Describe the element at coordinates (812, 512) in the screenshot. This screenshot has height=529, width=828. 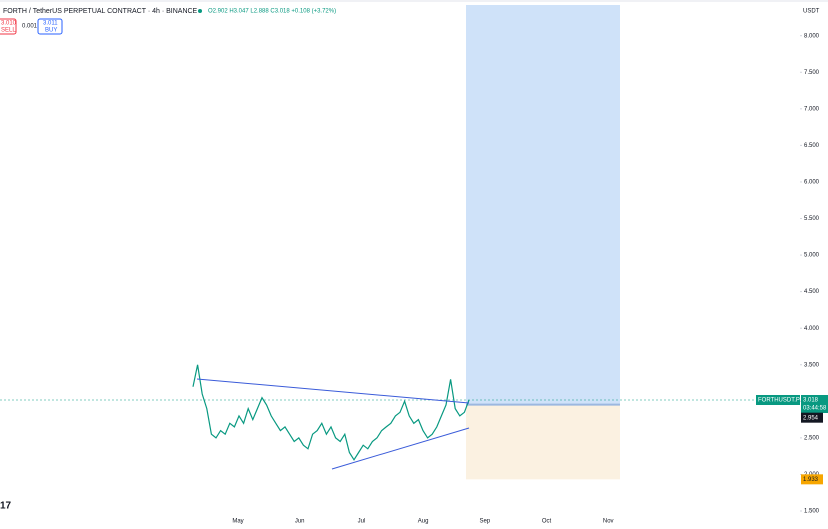
I see `y-tick-label: 1.500` at that location.